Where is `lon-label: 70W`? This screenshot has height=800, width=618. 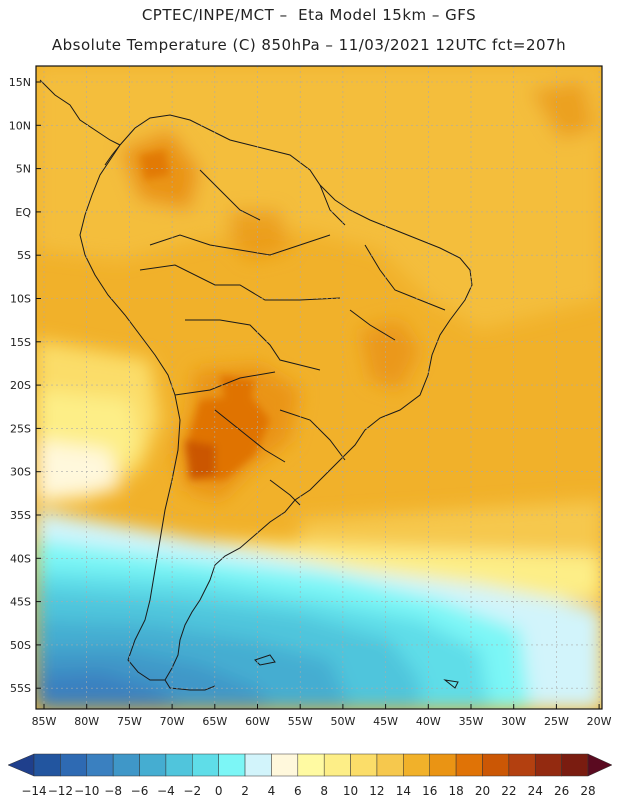 lon-label: 70W is located at coordinates (172, 721).